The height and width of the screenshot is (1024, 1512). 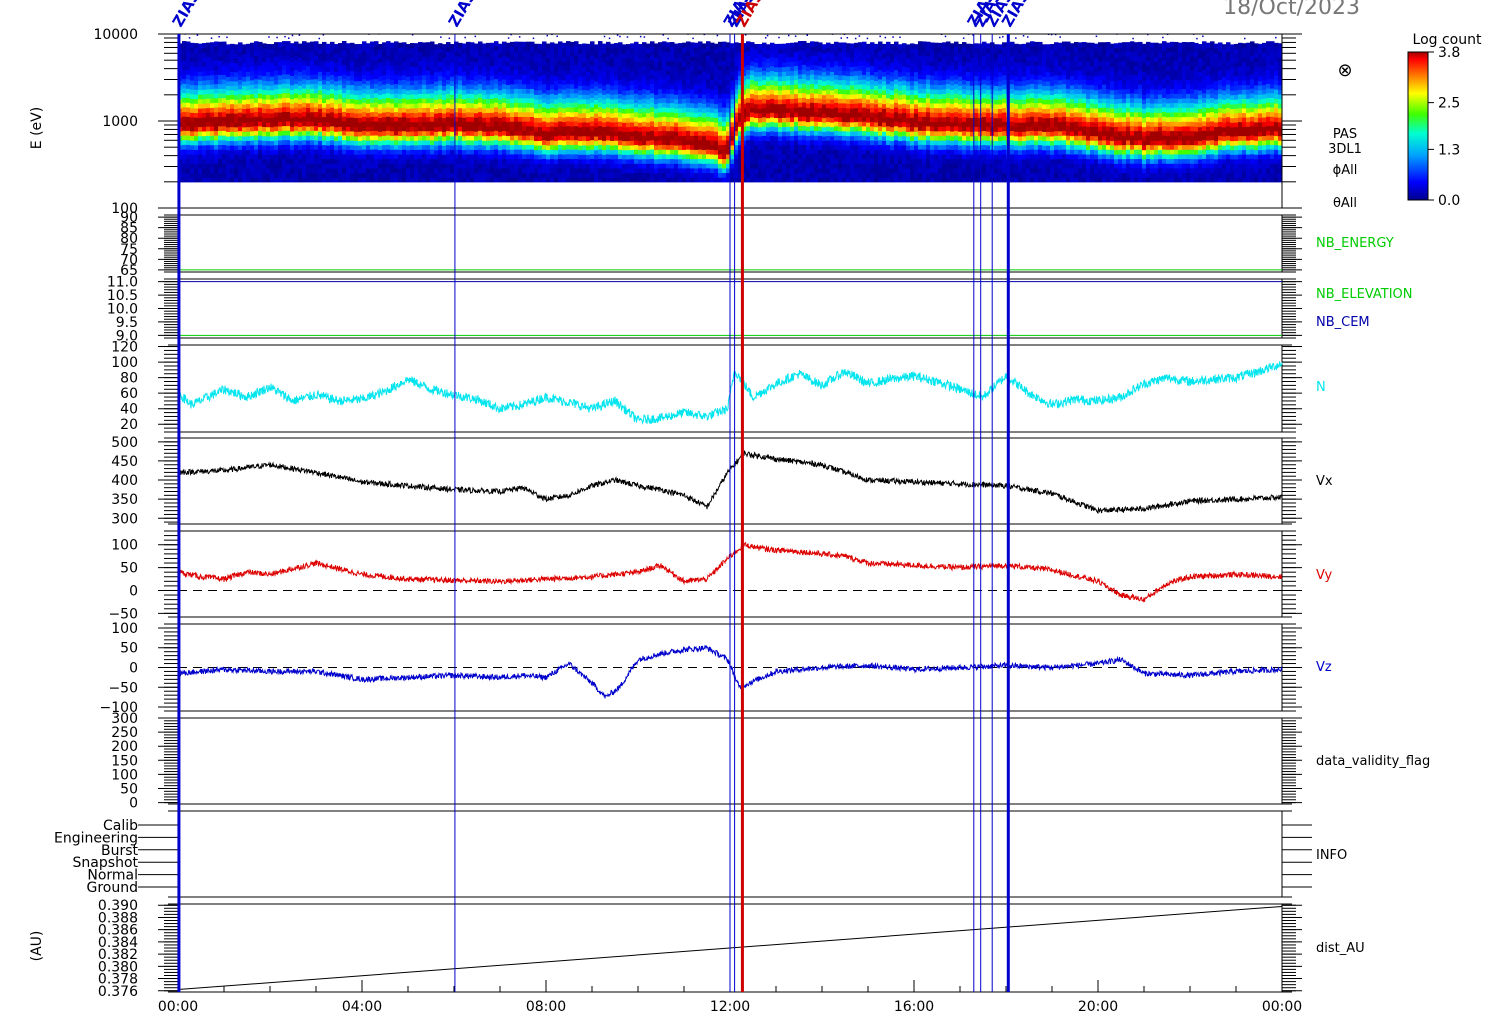 I want to click on spectrogram-speckle, so click(x=640, y=36).